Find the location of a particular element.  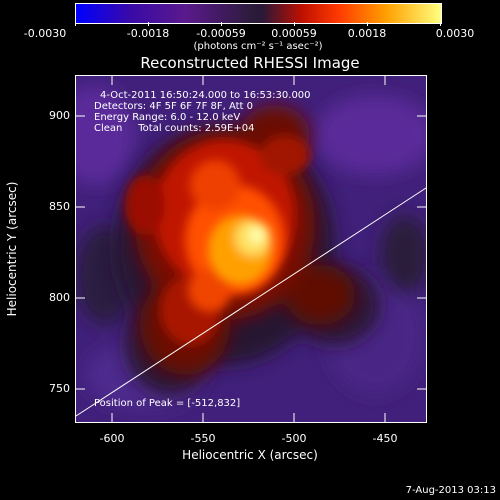

footer-timestamp: 7-Aug-2013 03:13 is located at coordinates (450, 490).